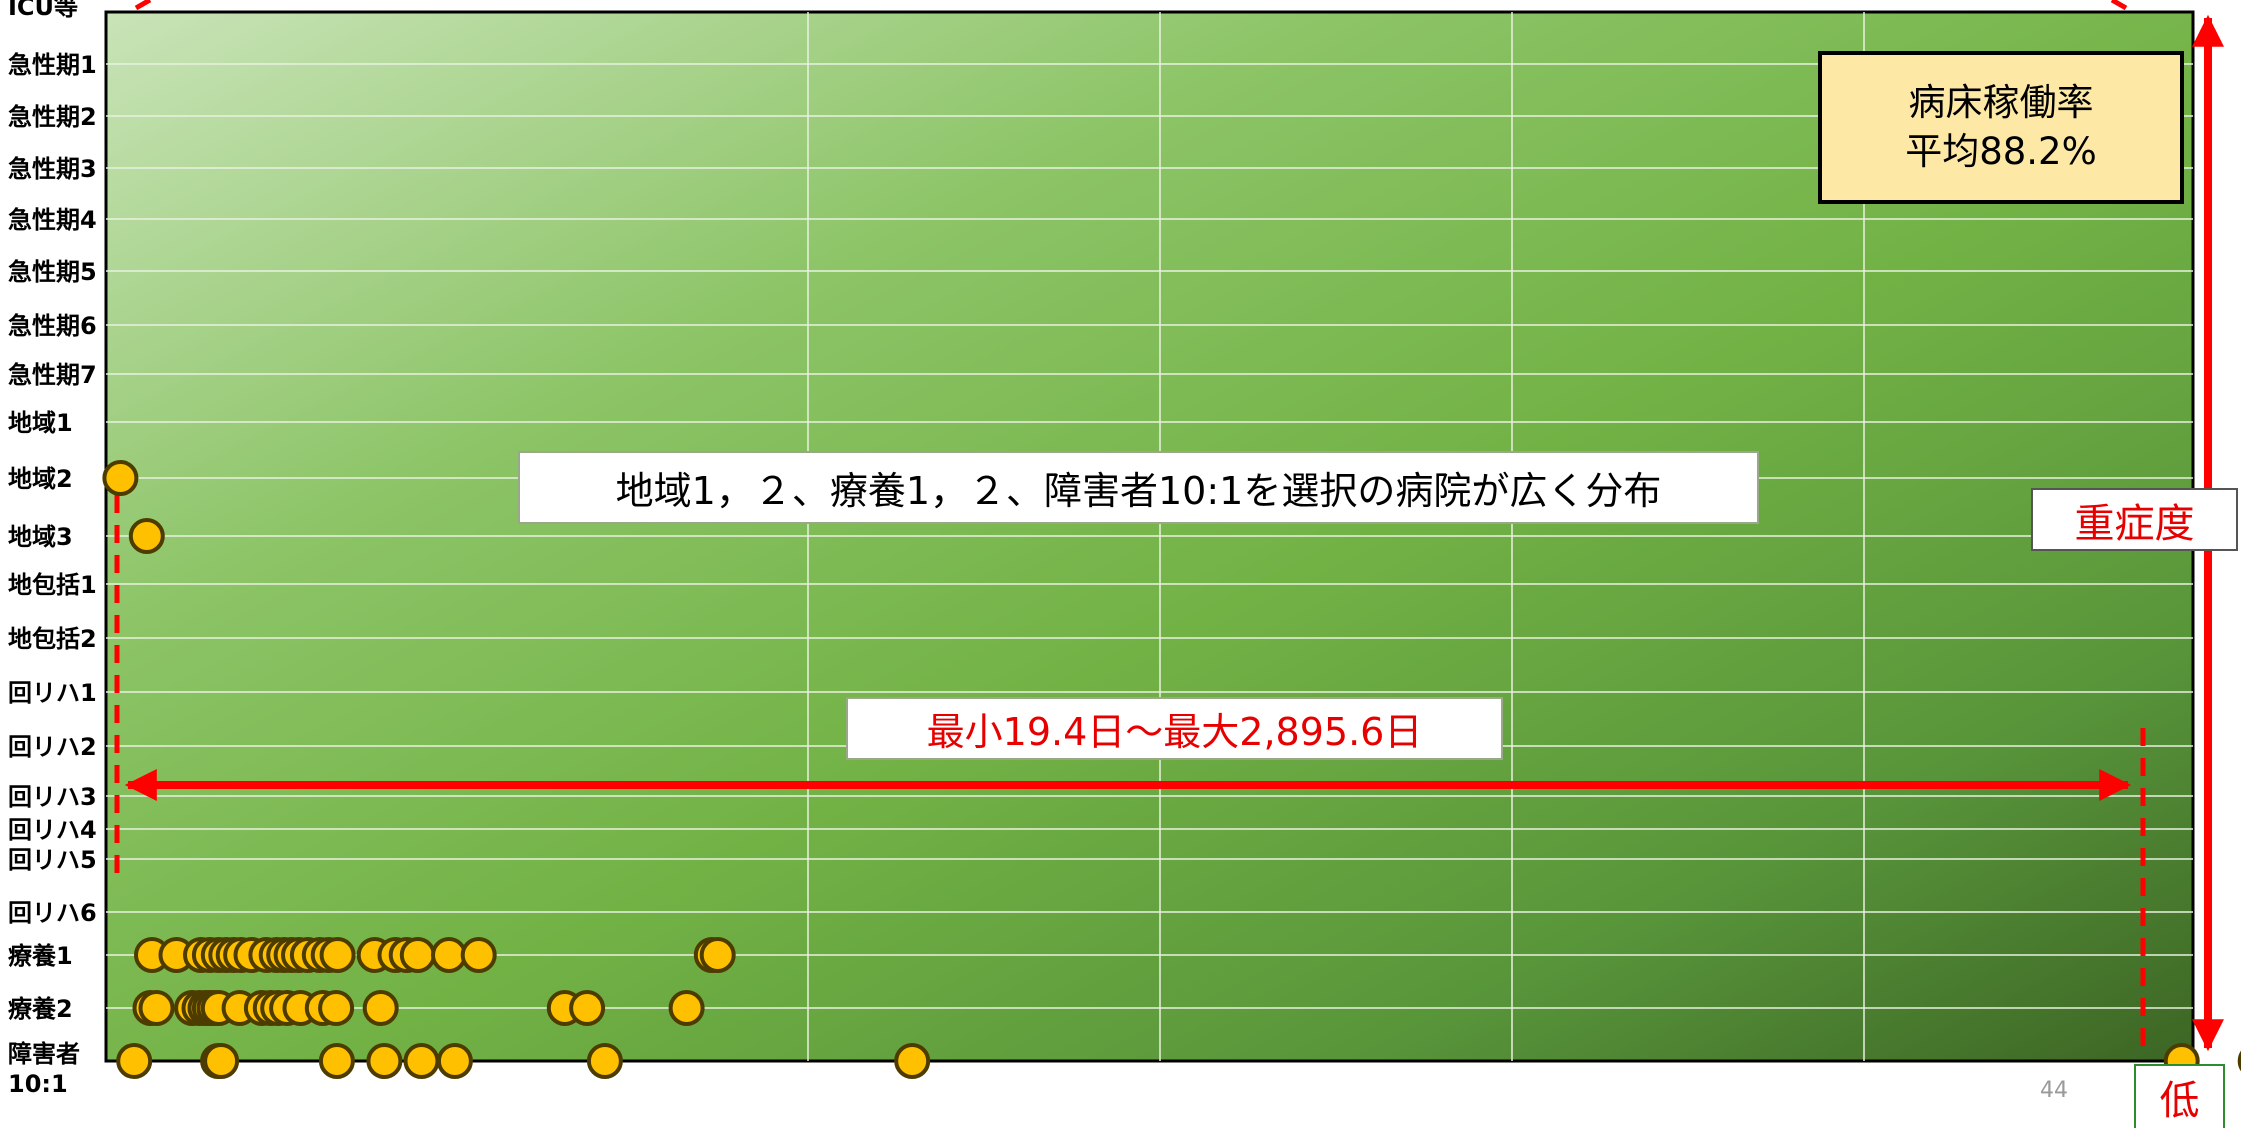 The width and height of the screenshot is (2241, 1128). I want to click on y-tick-label: 地域1, so click(40, 423).